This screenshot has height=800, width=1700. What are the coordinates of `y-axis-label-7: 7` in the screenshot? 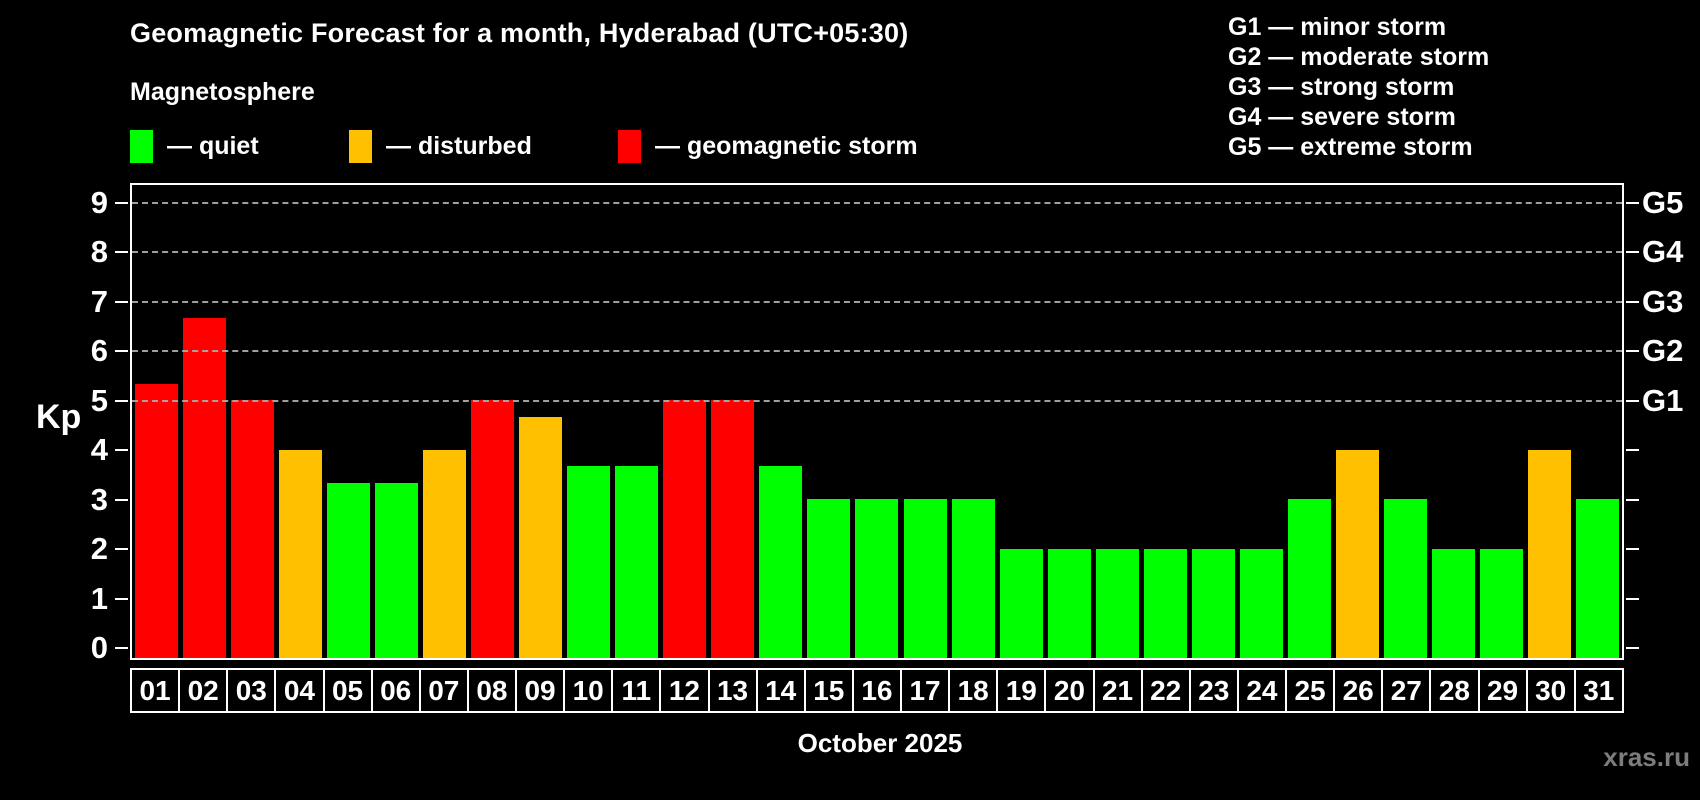 It's located at (99, 301).